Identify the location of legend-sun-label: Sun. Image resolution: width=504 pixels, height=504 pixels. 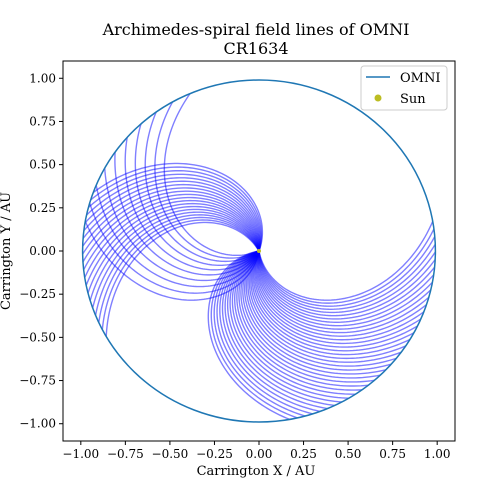
(413, 99).